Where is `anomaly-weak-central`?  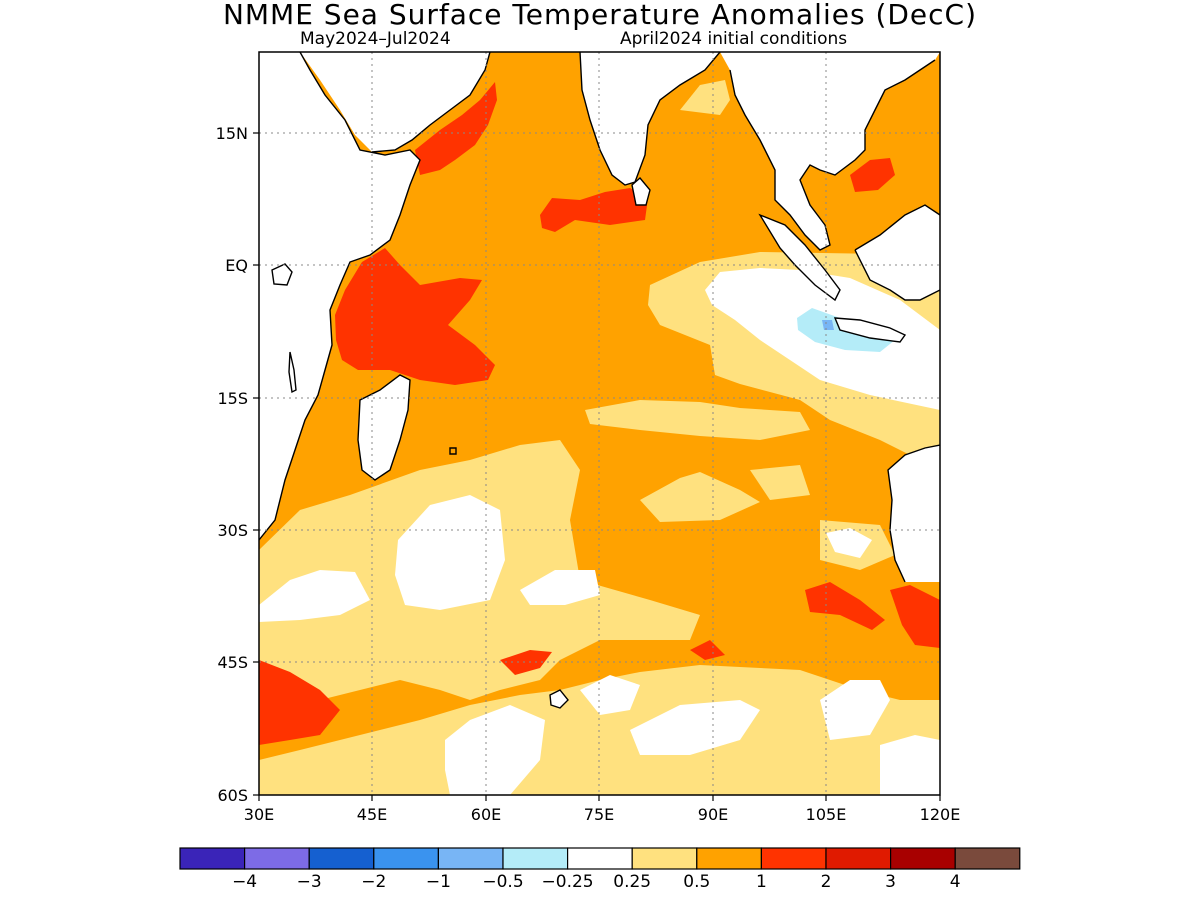 anomaly-weak-central is located at coordinates (697, 420).